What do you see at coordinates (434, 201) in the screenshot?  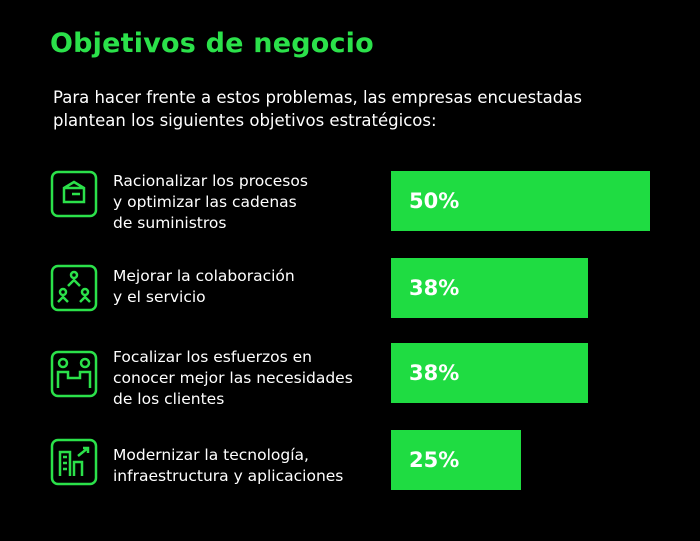 I see `value-label: 50%` at bounding box center [434, 201].